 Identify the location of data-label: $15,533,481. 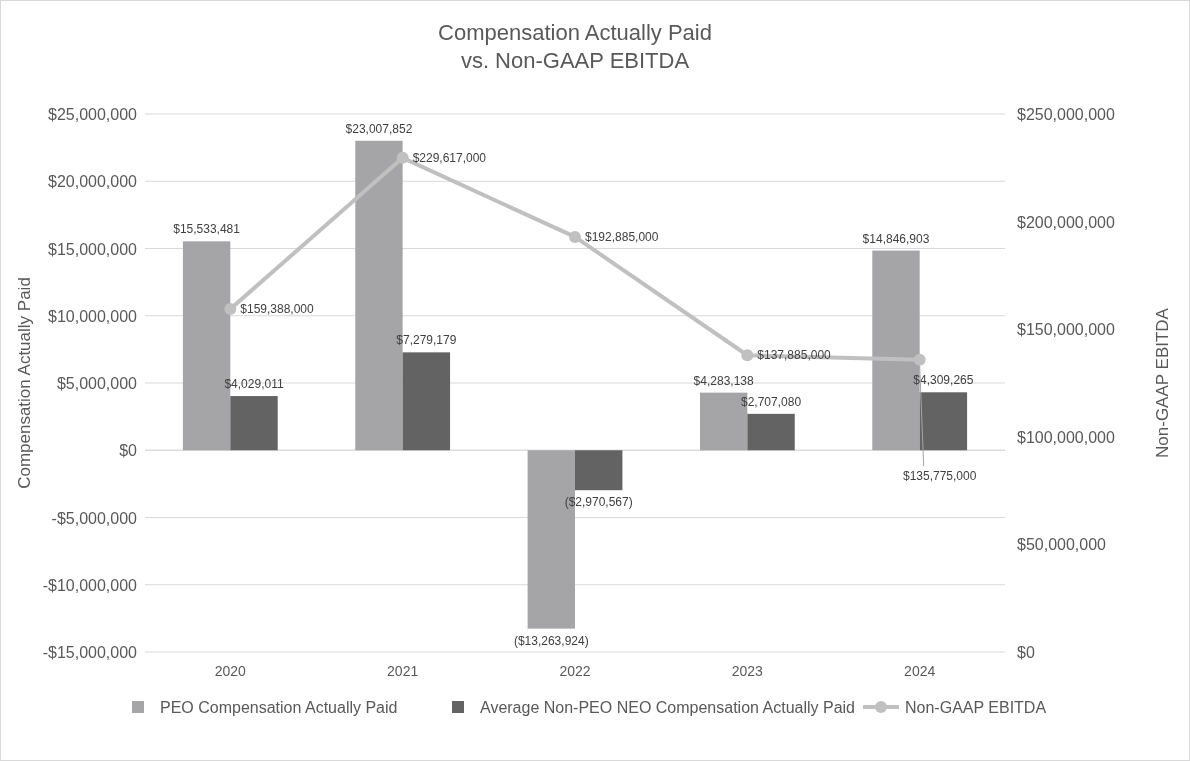
(207, 229).